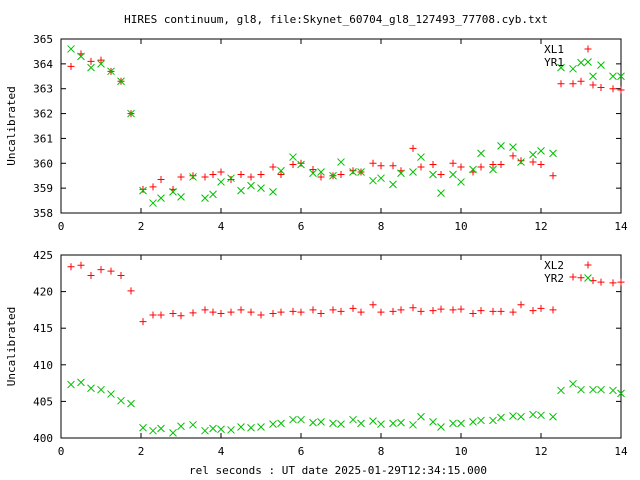 Image resolution: width=640 pixels, height=480 pixels. Describe the element at coordinates (301, 226) in the screenshot. I see `x-tick-label: 6` at that location.